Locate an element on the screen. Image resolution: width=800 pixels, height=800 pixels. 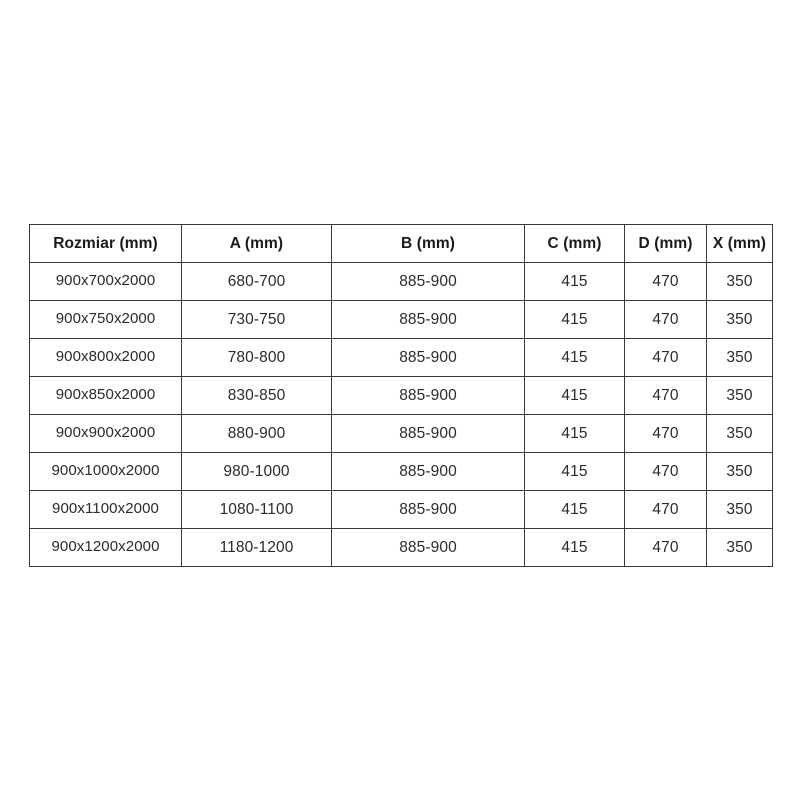
cell-a: 980-1000 is located at coordinates (256, 471).